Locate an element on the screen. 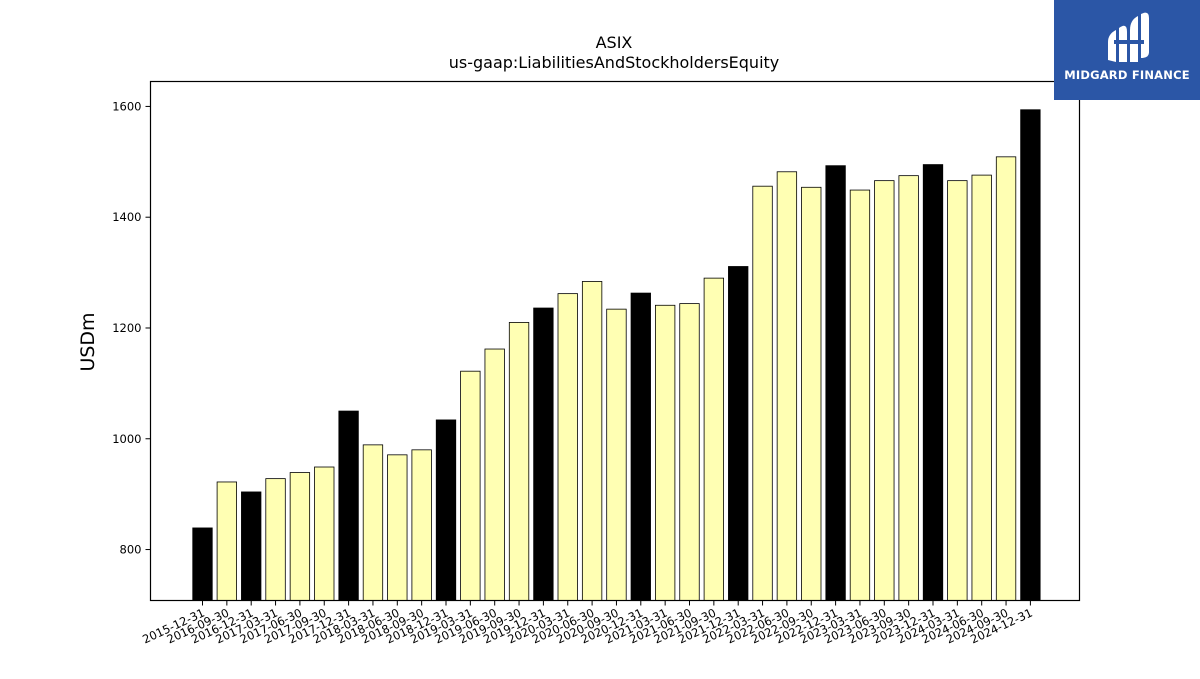 The height and width of the screenshot is (679, 1200). y-tick-label: 1000 is located at coordinates (126, 439).